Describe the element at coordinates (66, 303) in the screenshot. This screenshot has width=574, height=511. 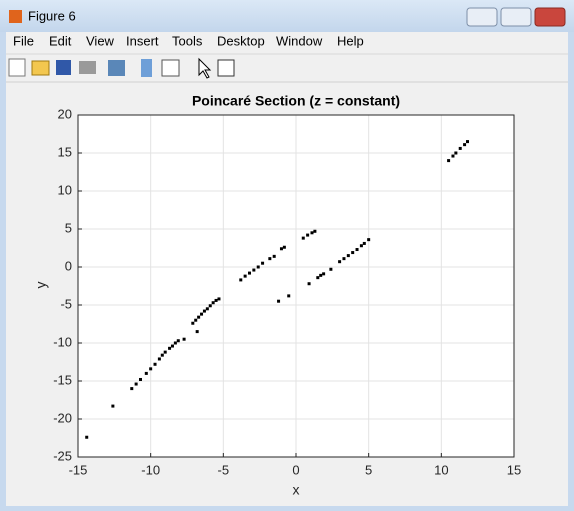
I see `y-tick-label: -5` at that location.